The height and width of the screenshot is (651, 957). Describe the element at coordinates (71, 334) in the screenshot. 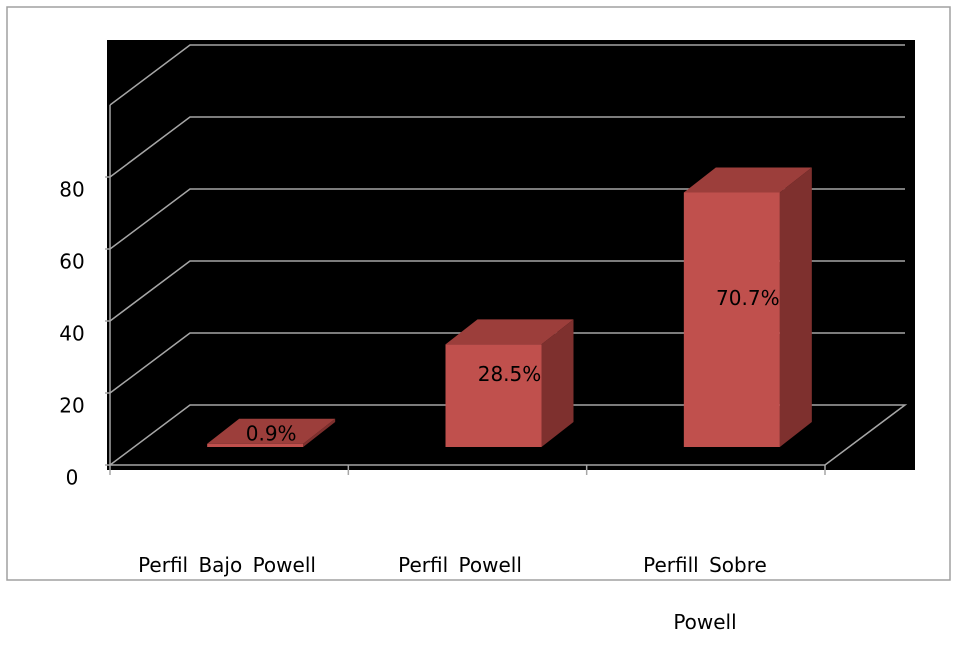

I see `y-tick-label: 40` at that location.